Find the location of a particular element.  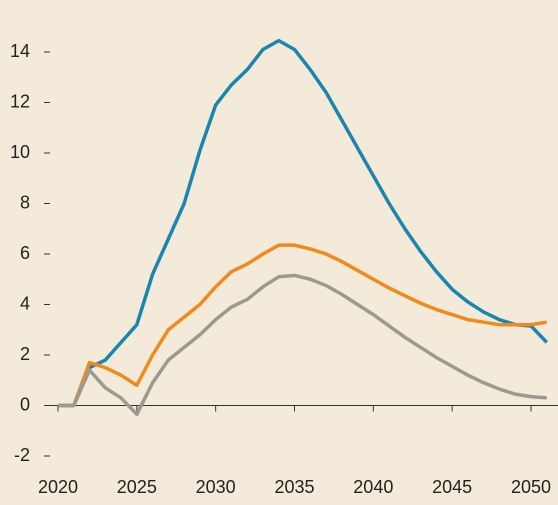

y-tick-label: 14 is located at coordinates (20, 51).